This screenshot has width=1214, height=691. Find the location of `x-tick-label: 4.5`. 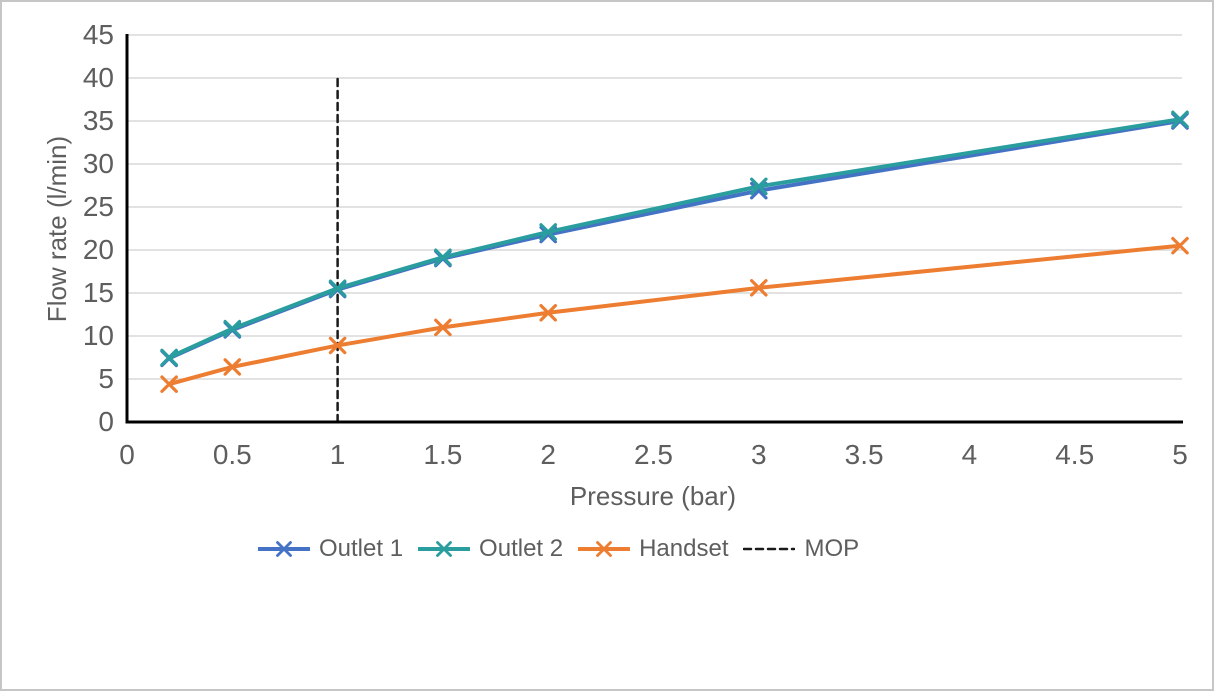

x-tick-label: 4.5 is located at coordinates (1075, 454).